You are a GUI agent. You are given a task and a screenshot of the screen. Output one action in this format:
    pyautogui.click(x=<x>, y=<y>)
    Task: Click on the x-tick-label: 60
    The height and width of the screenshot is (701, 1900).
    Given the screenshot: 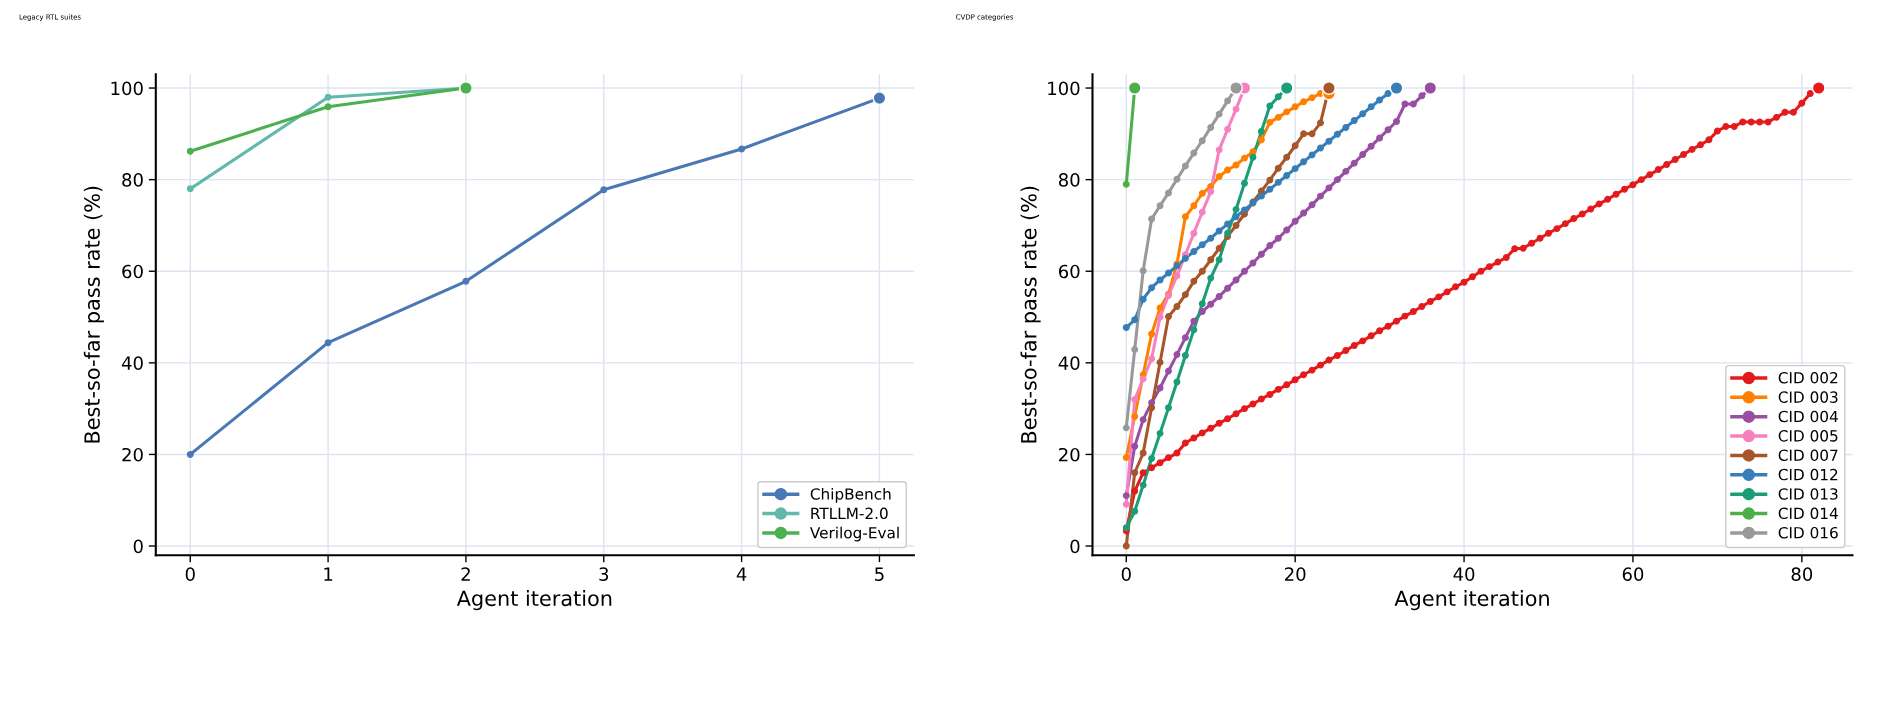 What is the action you would take?
    pyautogui.click(x=1633, y=574)
    